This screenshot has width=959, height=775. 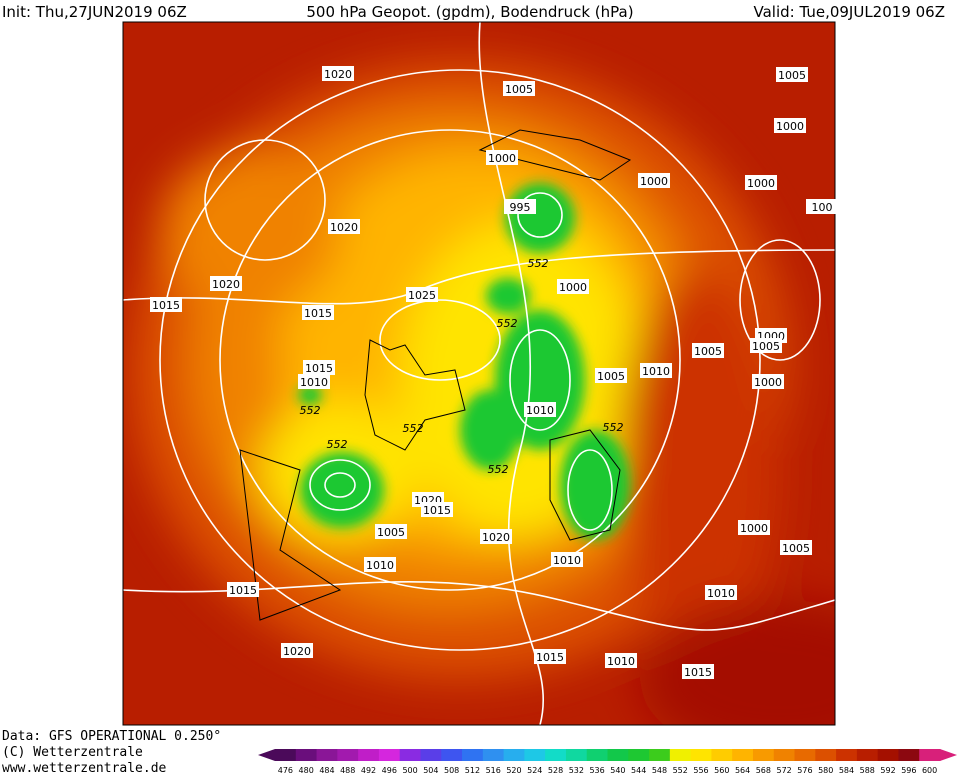 I want to click on colorbar-label: 496, so click(x=389, y=770).